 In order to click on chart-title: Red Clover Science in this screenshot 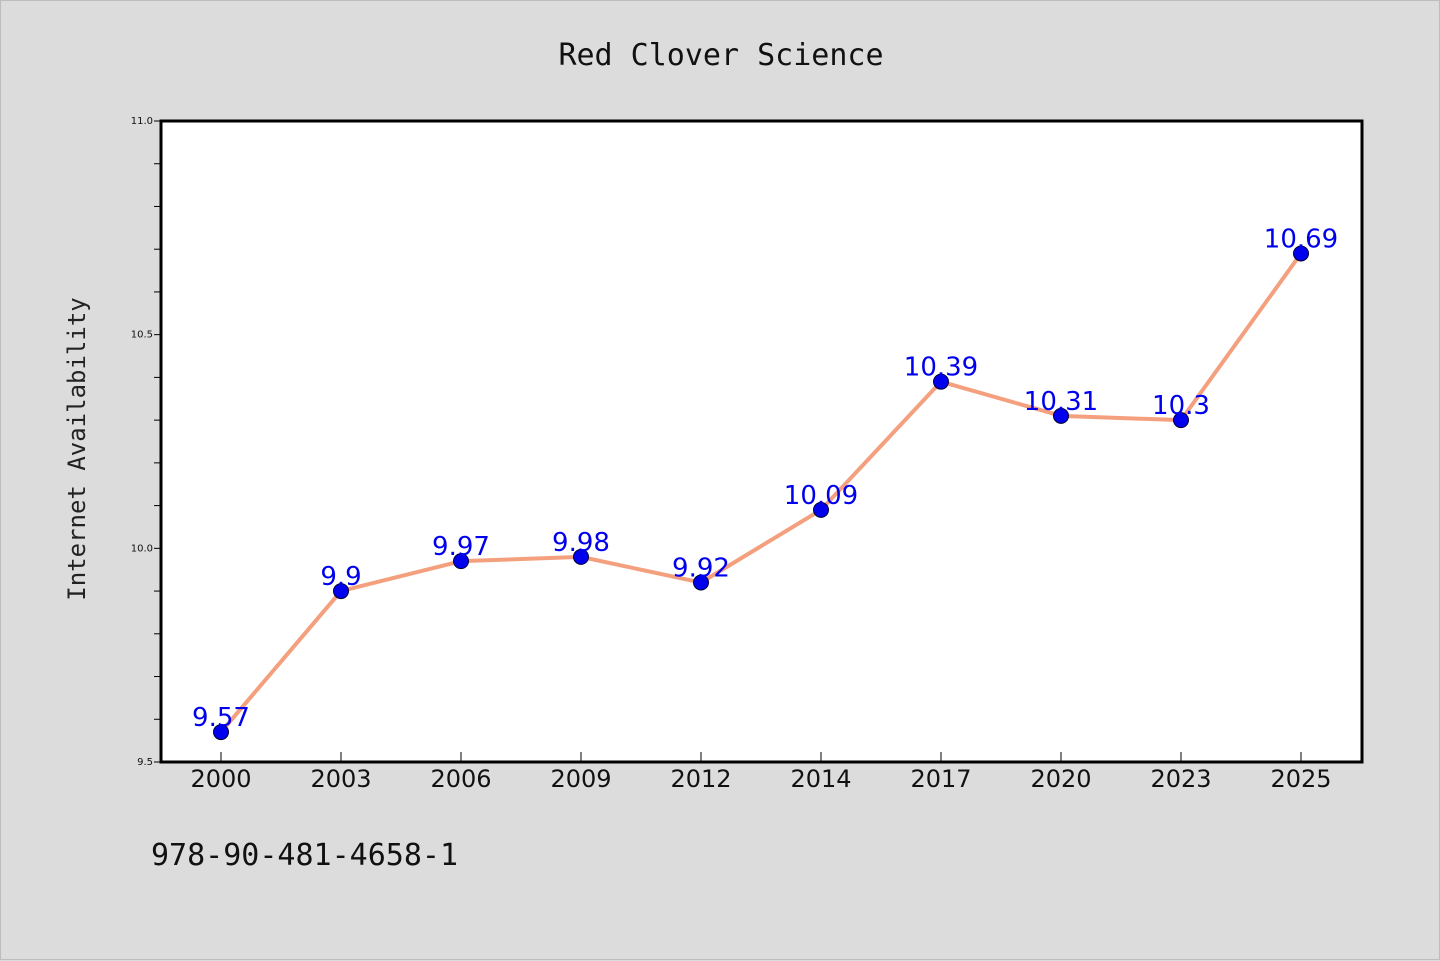, I will do `click(720, 55)`.